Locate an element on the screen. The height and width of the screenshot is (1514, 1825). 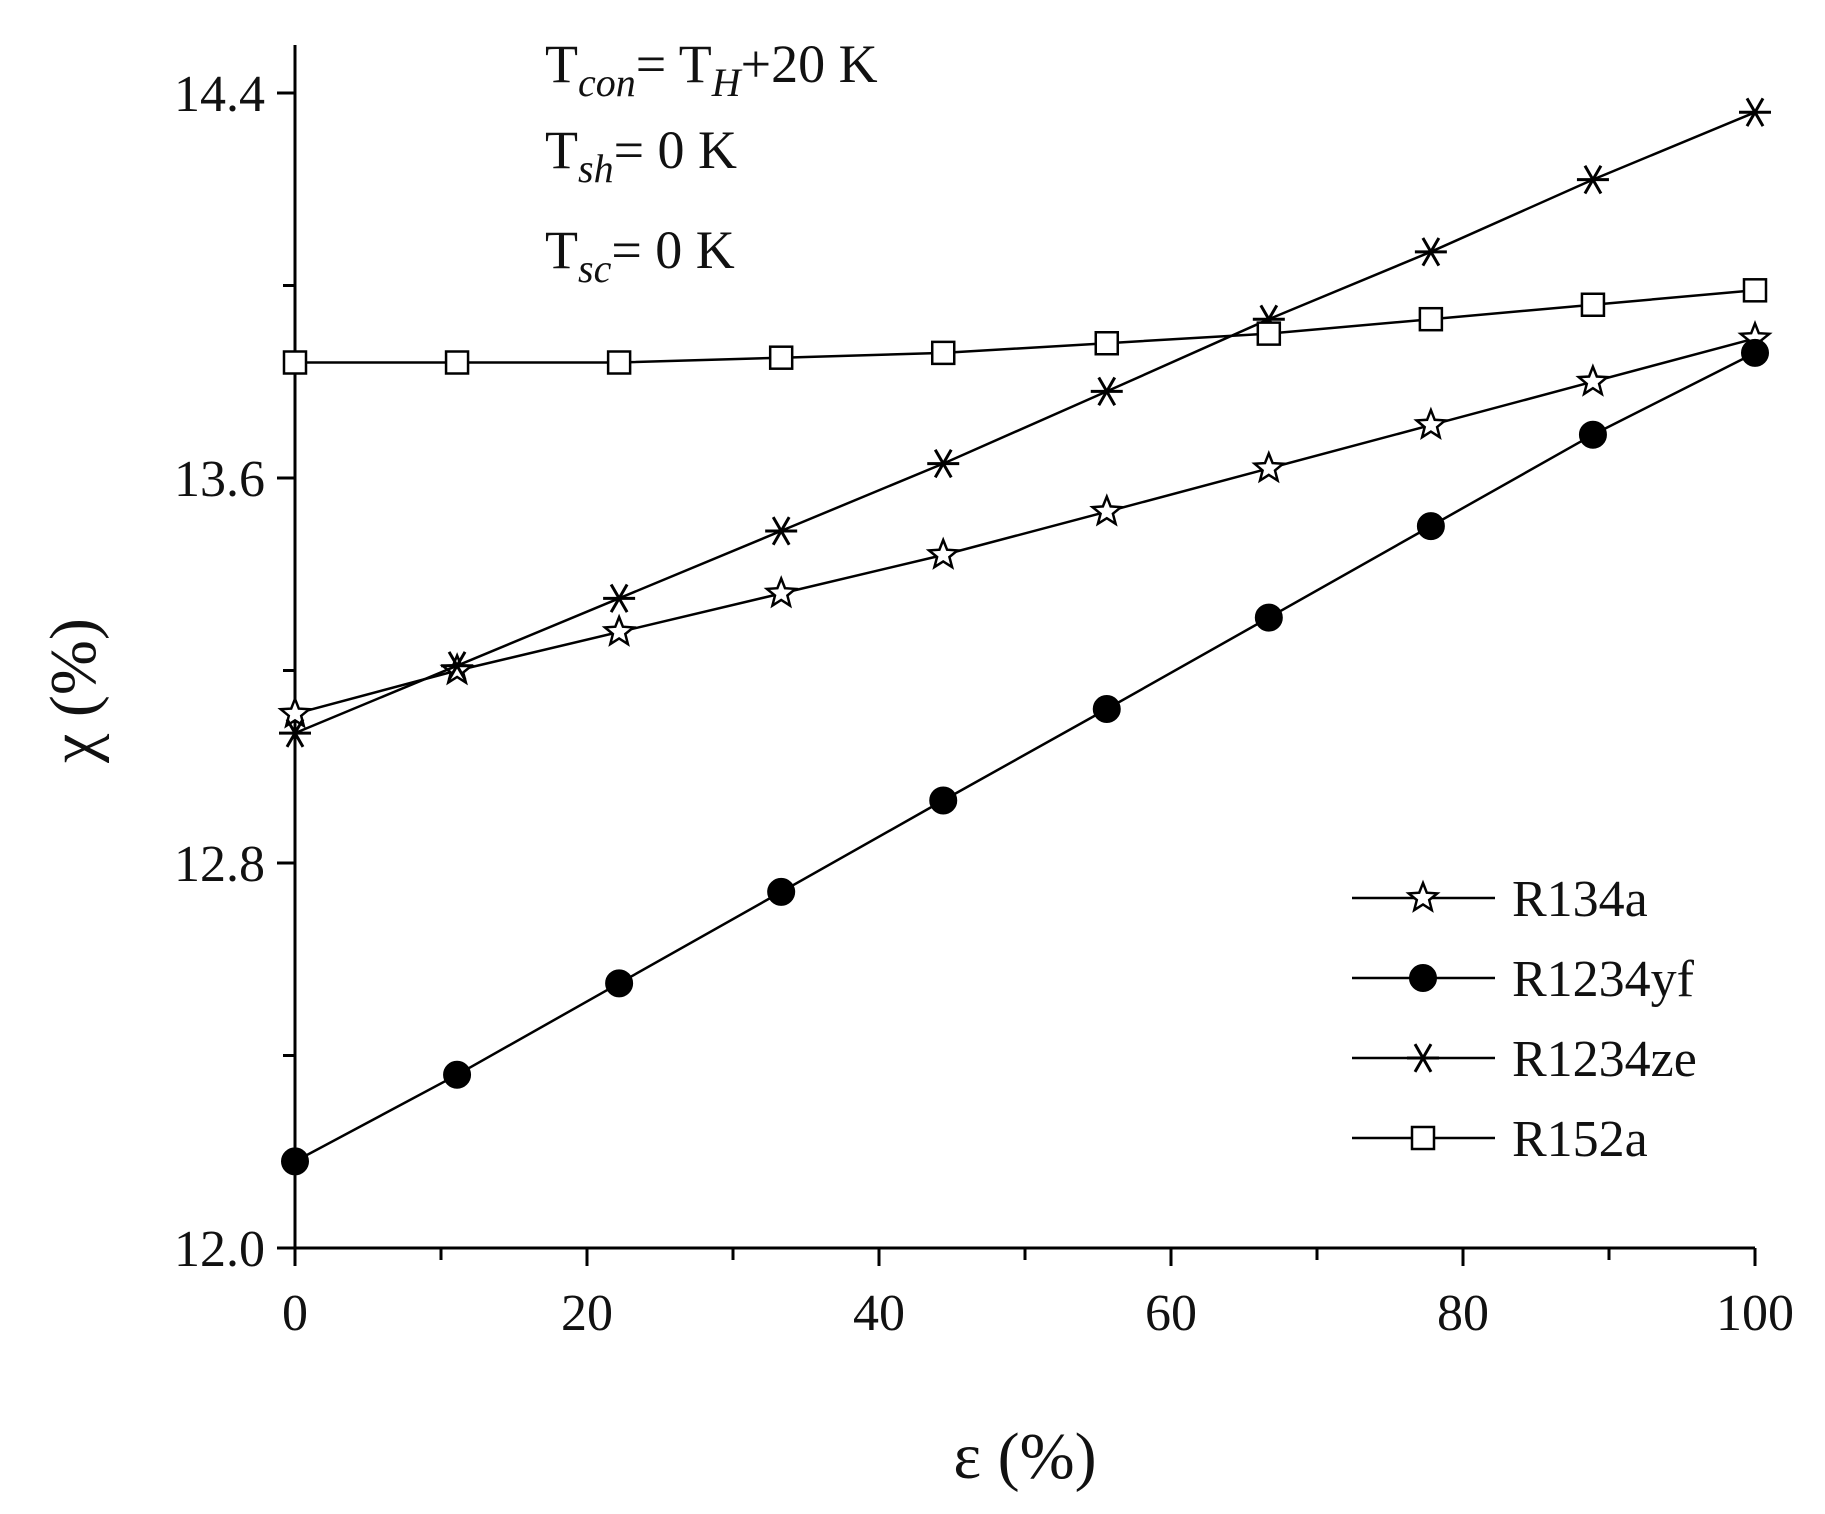
x-tick-label: 100 is located at coordinates (1755, 1313).